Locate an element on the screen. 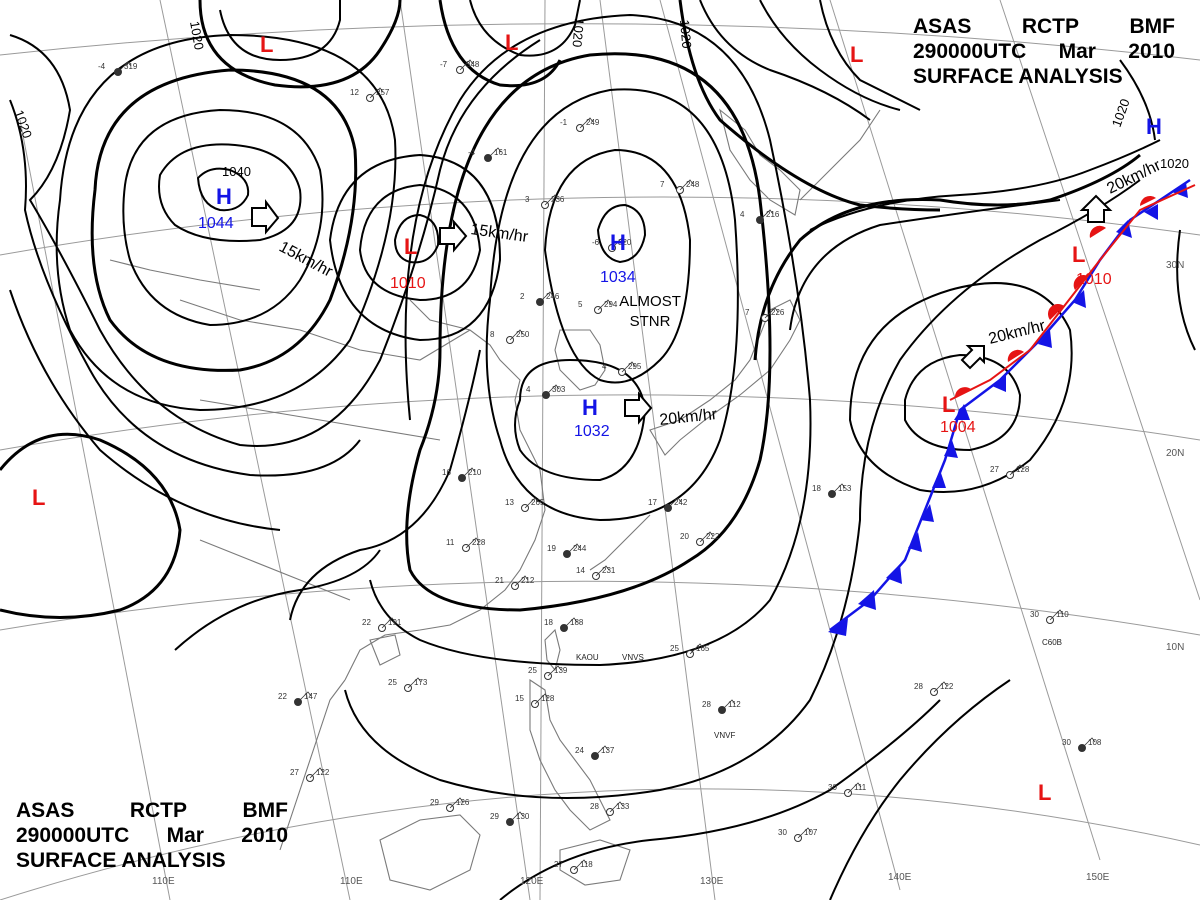 This screenshot has height=900, width=1200. station-plot: 133 28 is located at coordinates (610, 808).